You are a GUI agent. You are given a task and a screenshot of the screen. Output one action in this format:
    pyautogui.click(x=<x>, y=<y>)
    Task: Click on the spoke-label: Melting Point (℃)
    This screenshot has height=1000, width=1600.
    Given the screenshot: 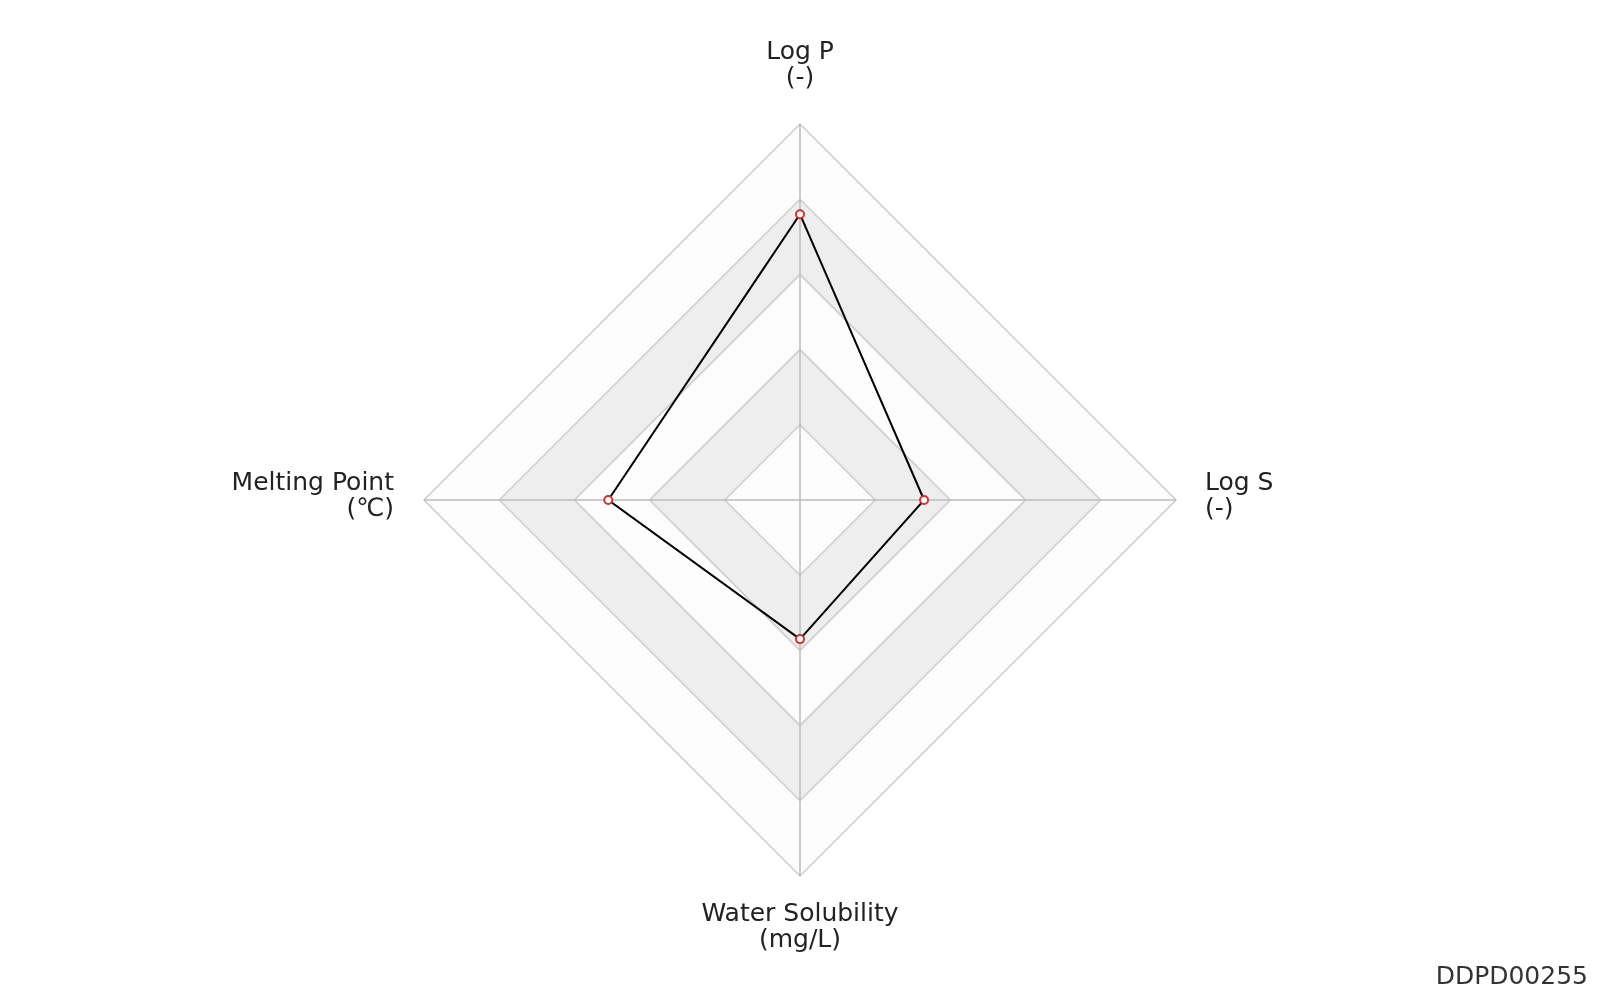 What is the action you would take?
    pyautogui.click(x=313, y=494)
    